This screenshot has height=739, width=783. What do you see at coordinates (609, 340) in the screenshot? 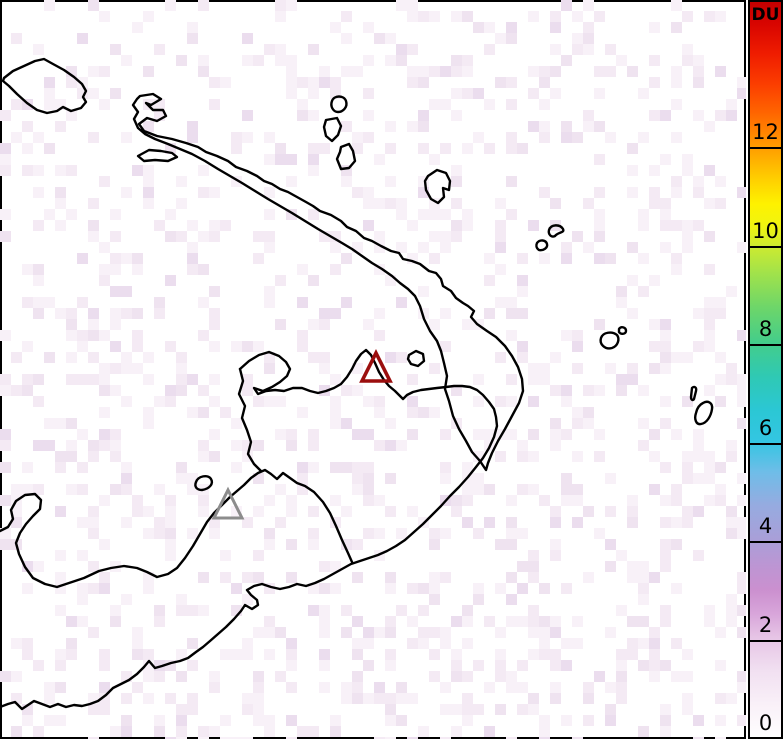
I see `tiny-island-right-a-coastline` at bounding box center [609, 340].